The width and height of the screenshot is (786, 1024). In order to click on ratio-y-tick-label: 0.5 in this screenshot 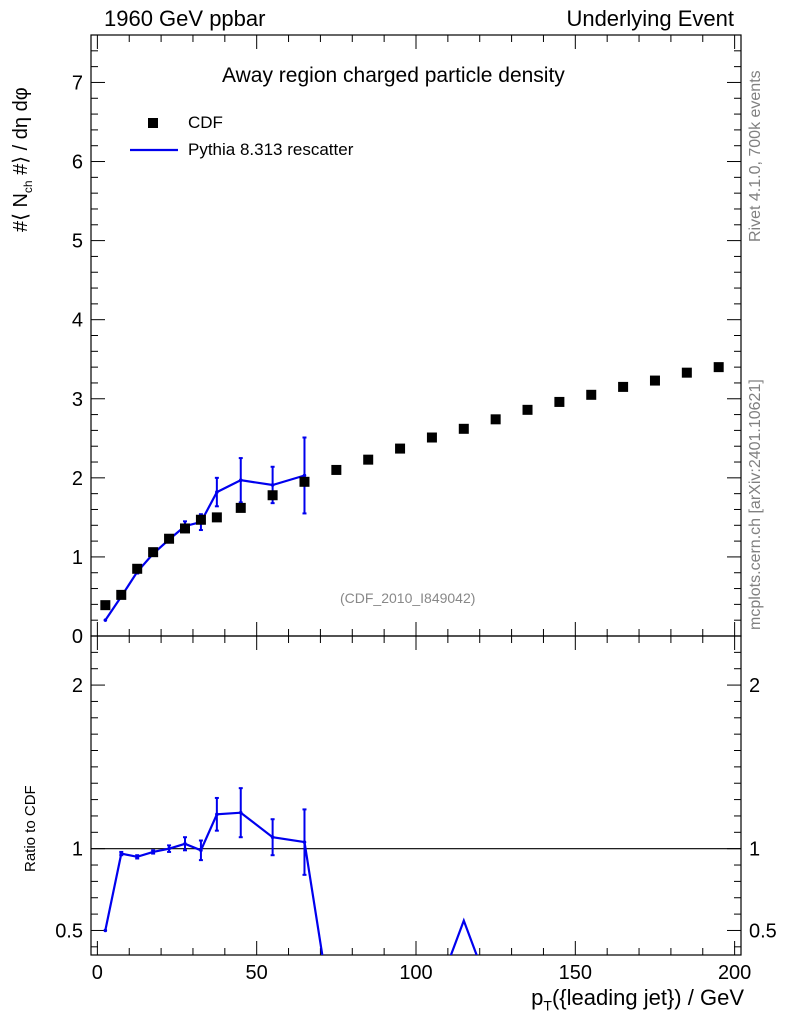, I will do `click(69, 931)`.